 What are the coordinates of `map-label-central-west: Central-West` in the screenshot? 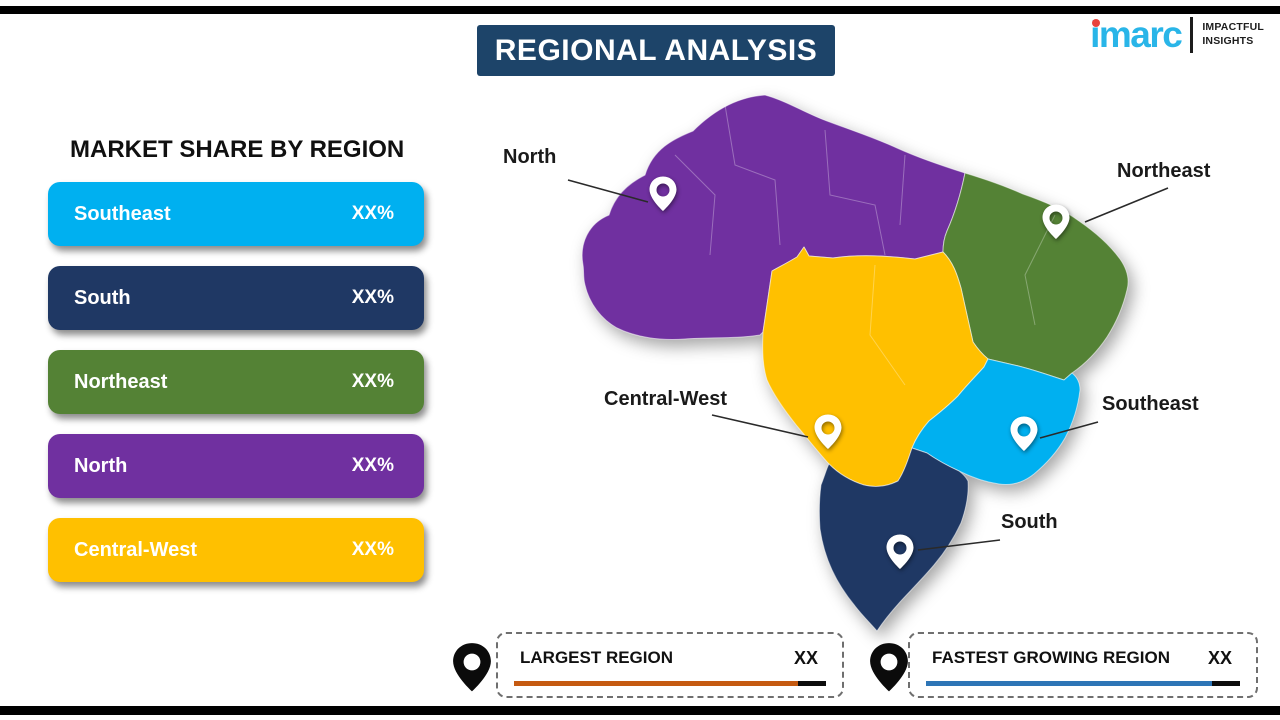 It's located at (665, 399).